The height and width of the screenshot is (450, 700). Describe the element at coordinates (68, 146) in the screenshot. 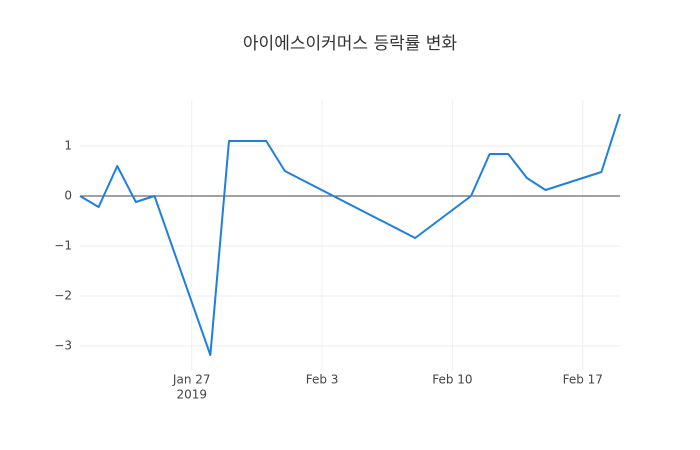

I see `y-tick-label: 1` at that location.